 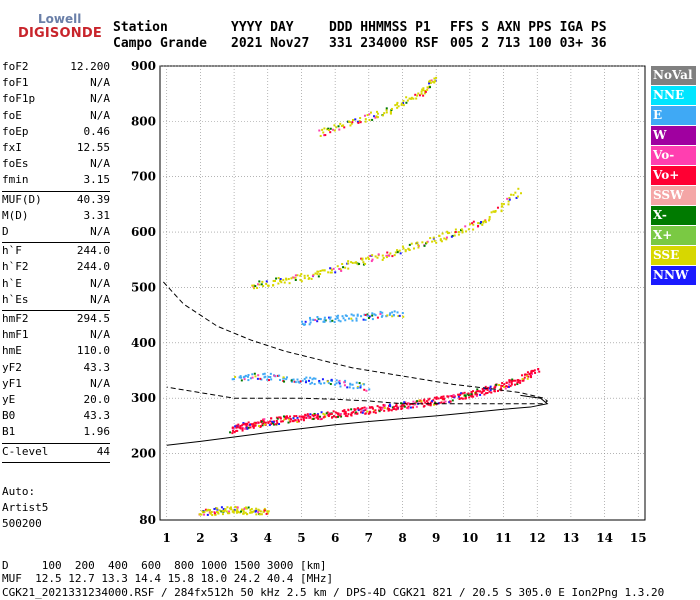 I want to click on auto-artist: Artist5, so click(x=25, y=507).